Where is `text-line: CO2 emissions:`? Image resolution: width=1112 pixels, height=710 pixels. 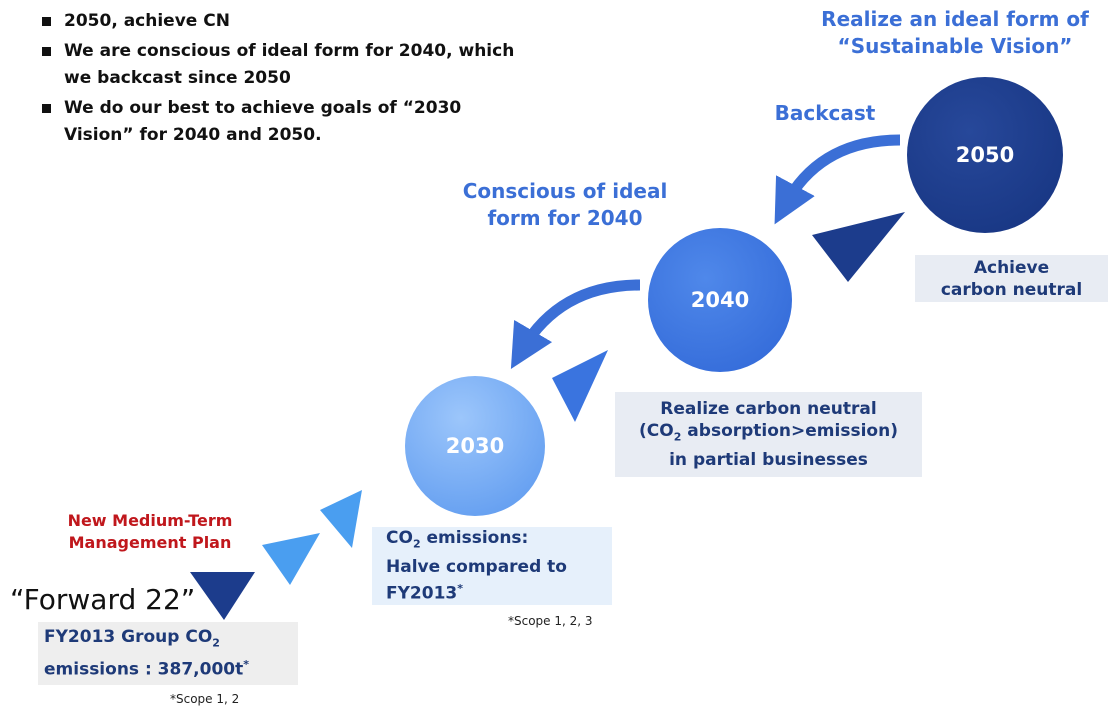
text-line: CO2 emissions: is located at coordinates (499, 541).